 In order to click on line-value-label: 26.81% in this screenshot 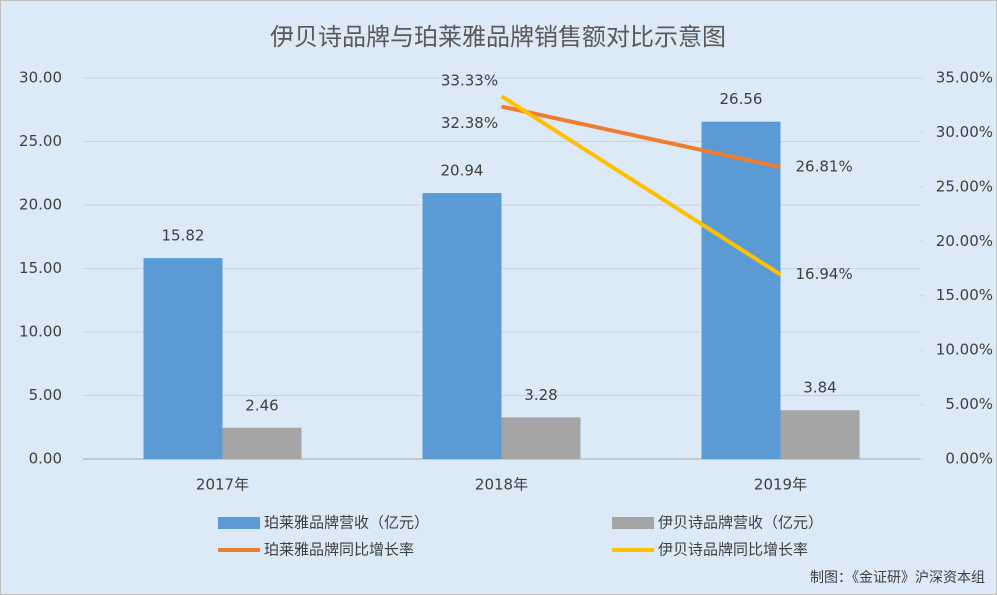, I will do `click(824, 167)`.